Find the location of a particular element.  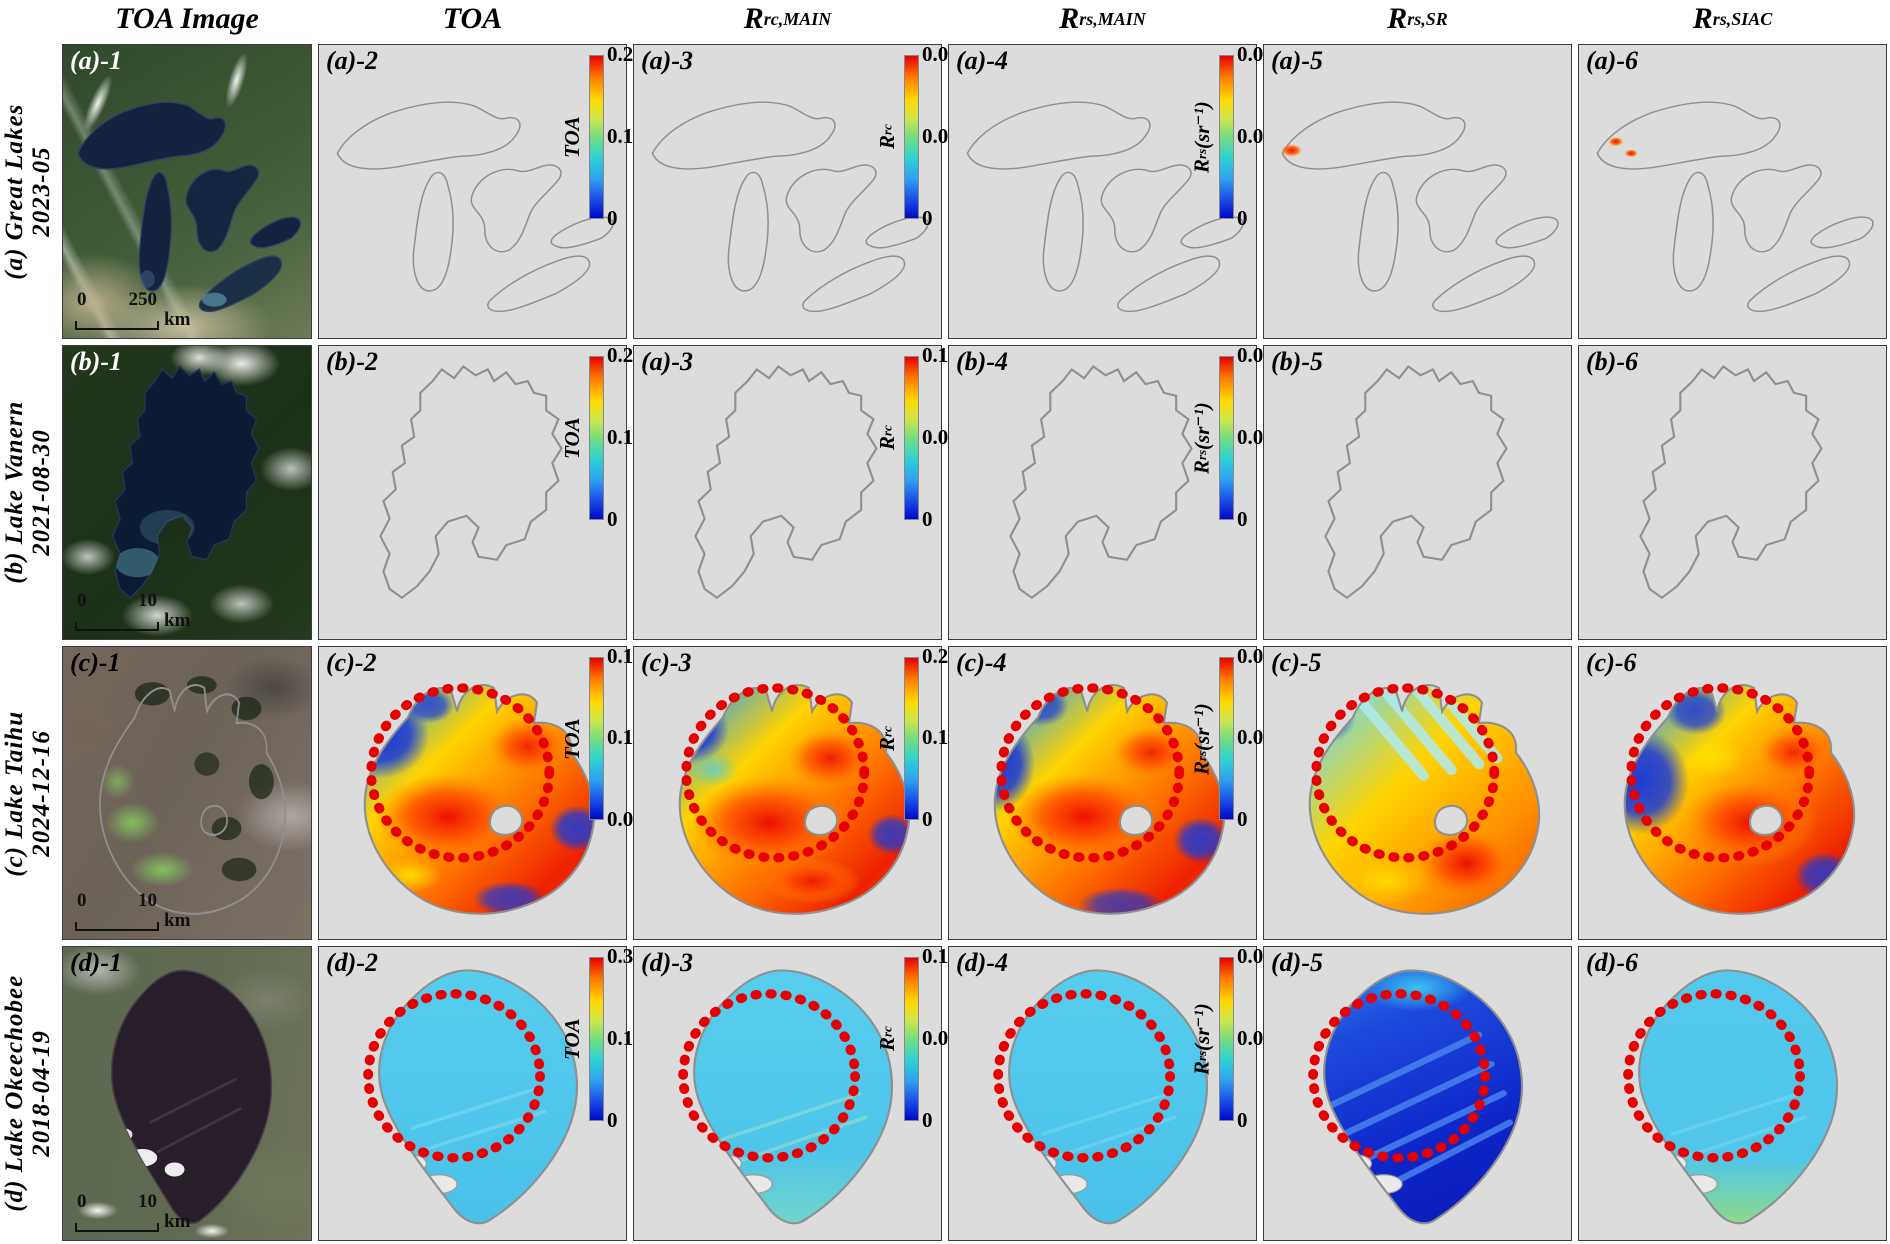

panel-a-6: (a)-6 is located at coordinates (1732, 191).